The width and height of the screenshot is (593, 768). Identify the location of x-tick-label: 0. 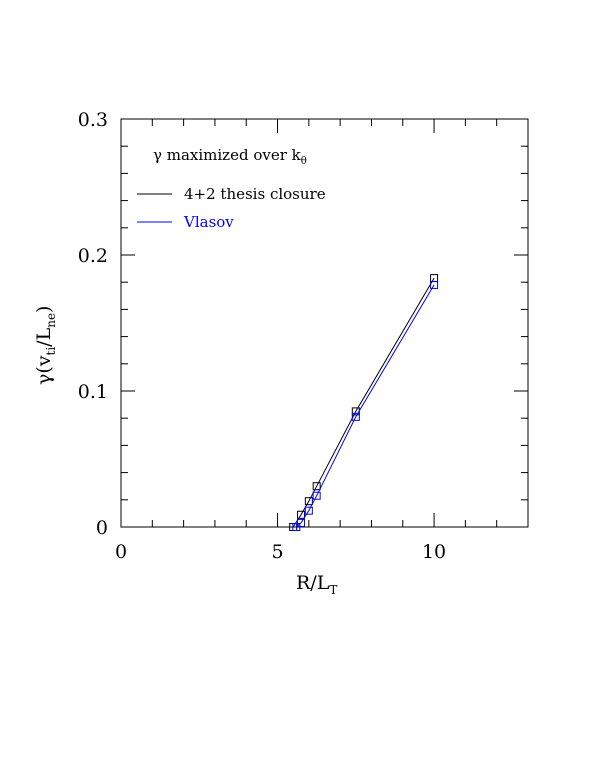
(121, 552).